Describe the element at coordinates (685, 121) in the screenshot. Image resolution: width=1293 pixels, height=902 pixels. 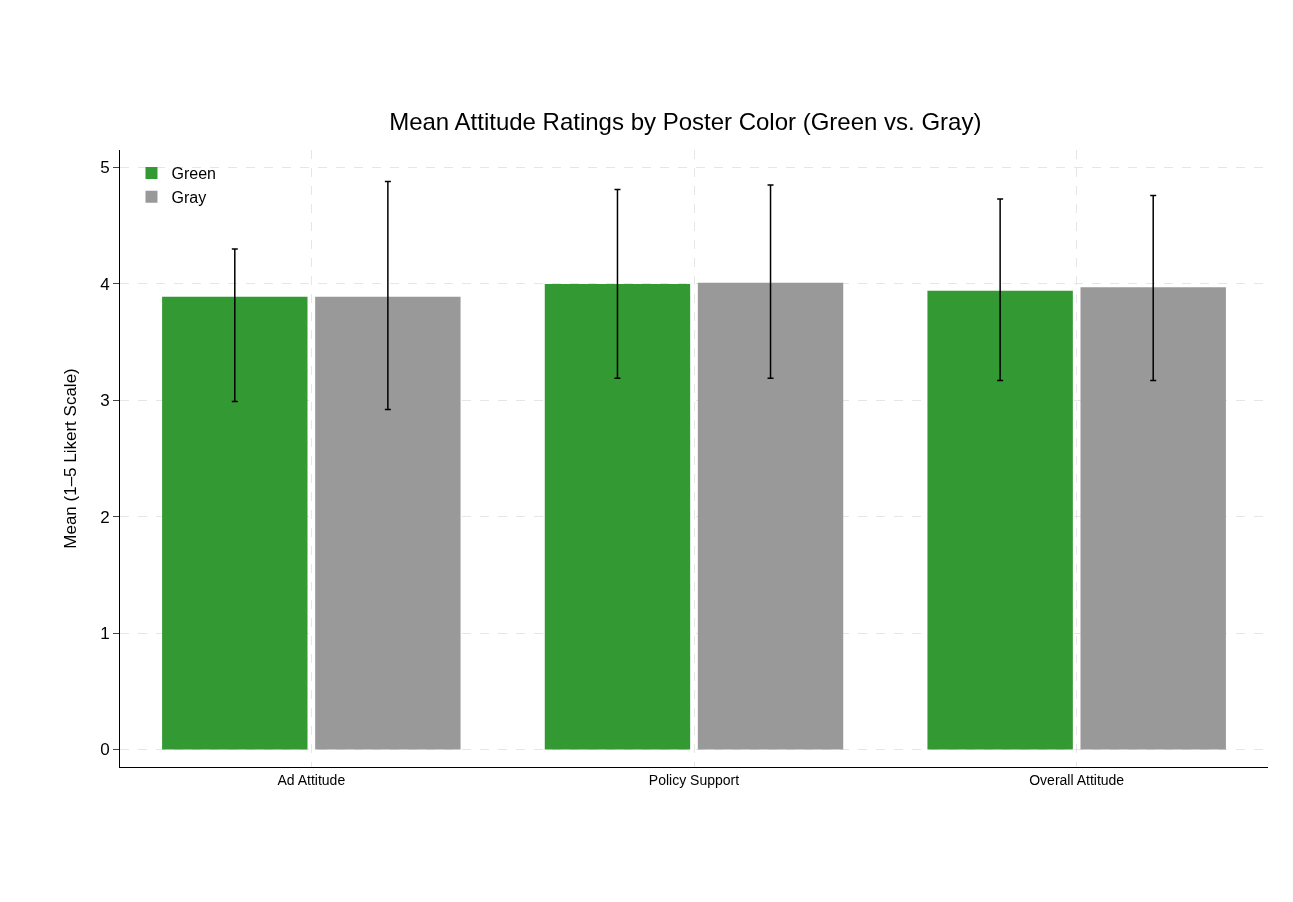
I see `chart-title: Mean Attitude Ratings by Poster Color (Green vs. Gray)` at that location.